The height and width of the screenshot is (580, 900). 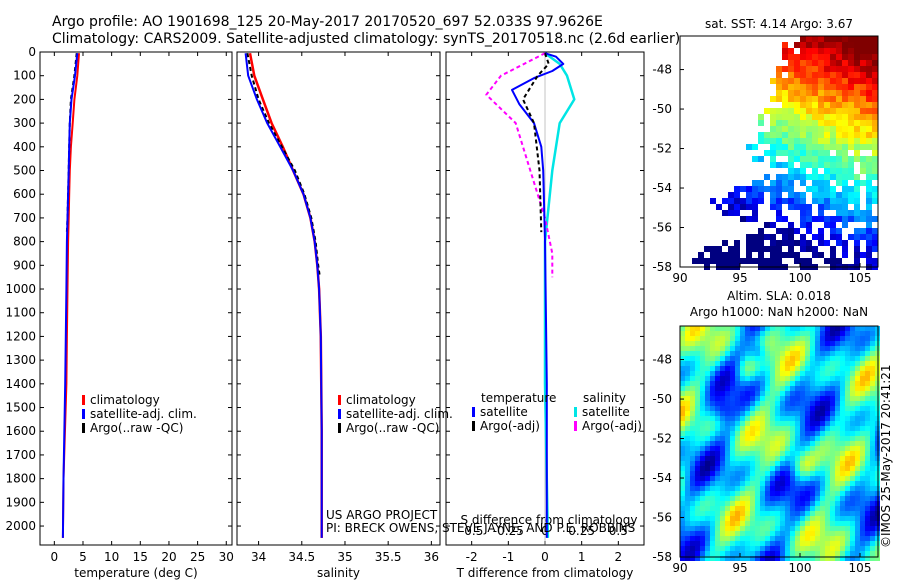 What do you see at coordinates (779, 441) in the screenshot?
I see `sla_map-frame` at bounding box center [779, 441].